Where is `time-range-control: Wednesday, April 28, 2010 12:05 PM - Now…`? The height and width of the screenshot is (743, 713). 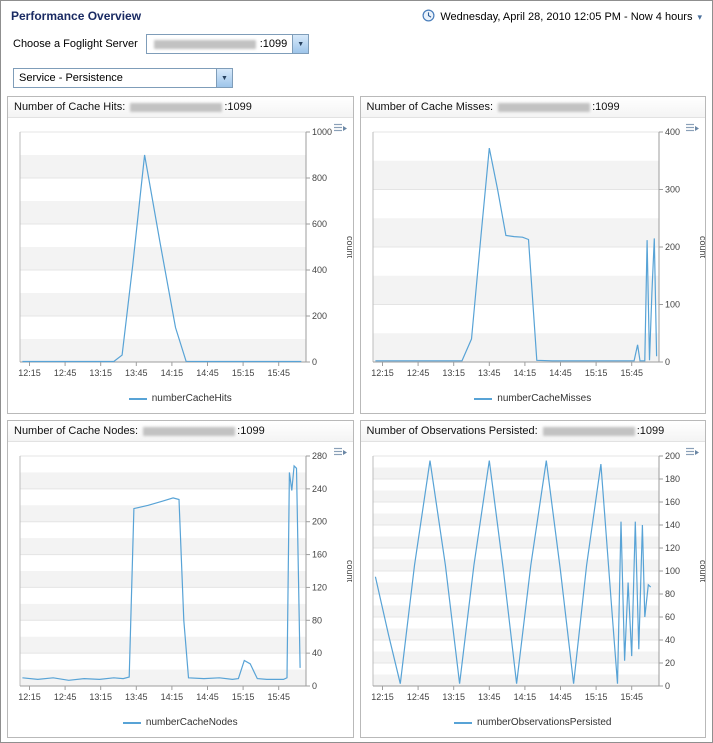 time-range-control: Wednesday, April 28, 2010 12:05 PM - Now… is located at coordinates (562, 17).